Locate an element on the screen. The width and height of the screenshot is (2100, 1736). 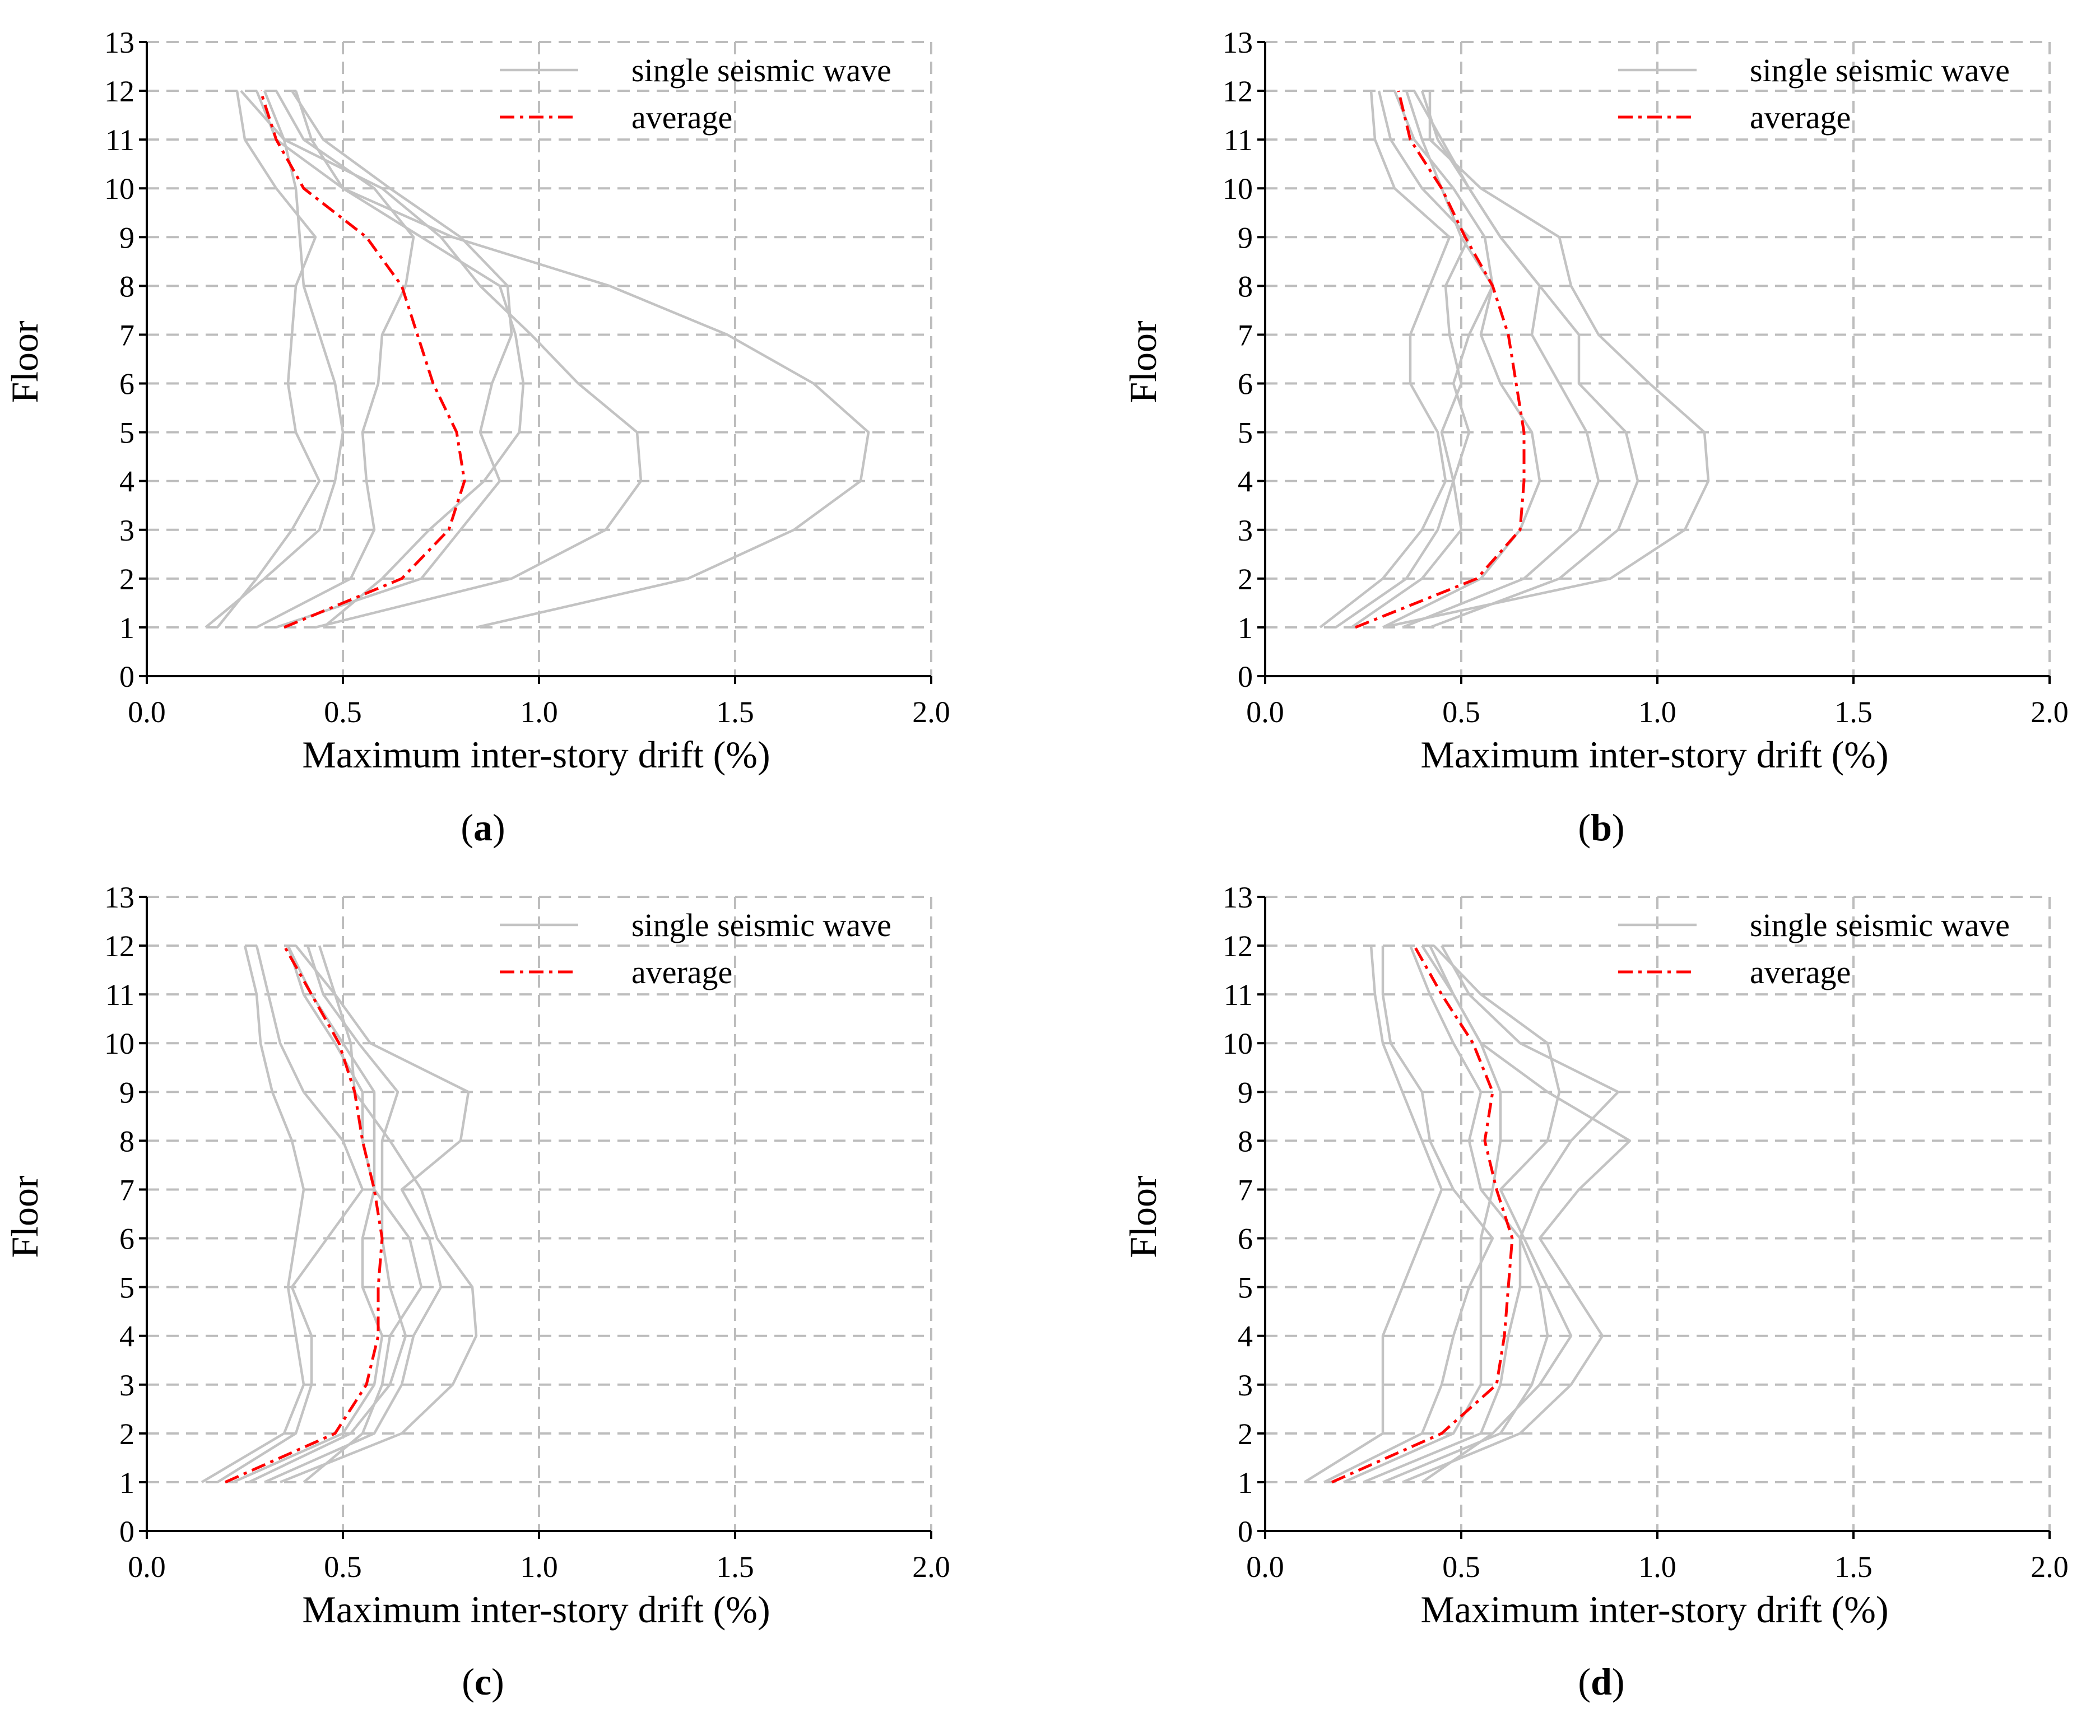
legend-label-average: average is located at coordinates (1800, 117).